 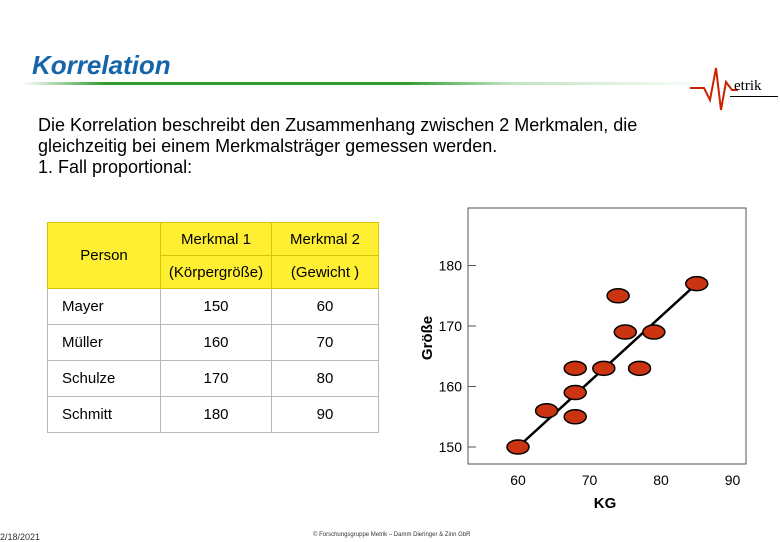 What do you see at coordinates (451, 266) in the screenshot?
I see `y-tick-label: 180` at bounding box center [451, 266].